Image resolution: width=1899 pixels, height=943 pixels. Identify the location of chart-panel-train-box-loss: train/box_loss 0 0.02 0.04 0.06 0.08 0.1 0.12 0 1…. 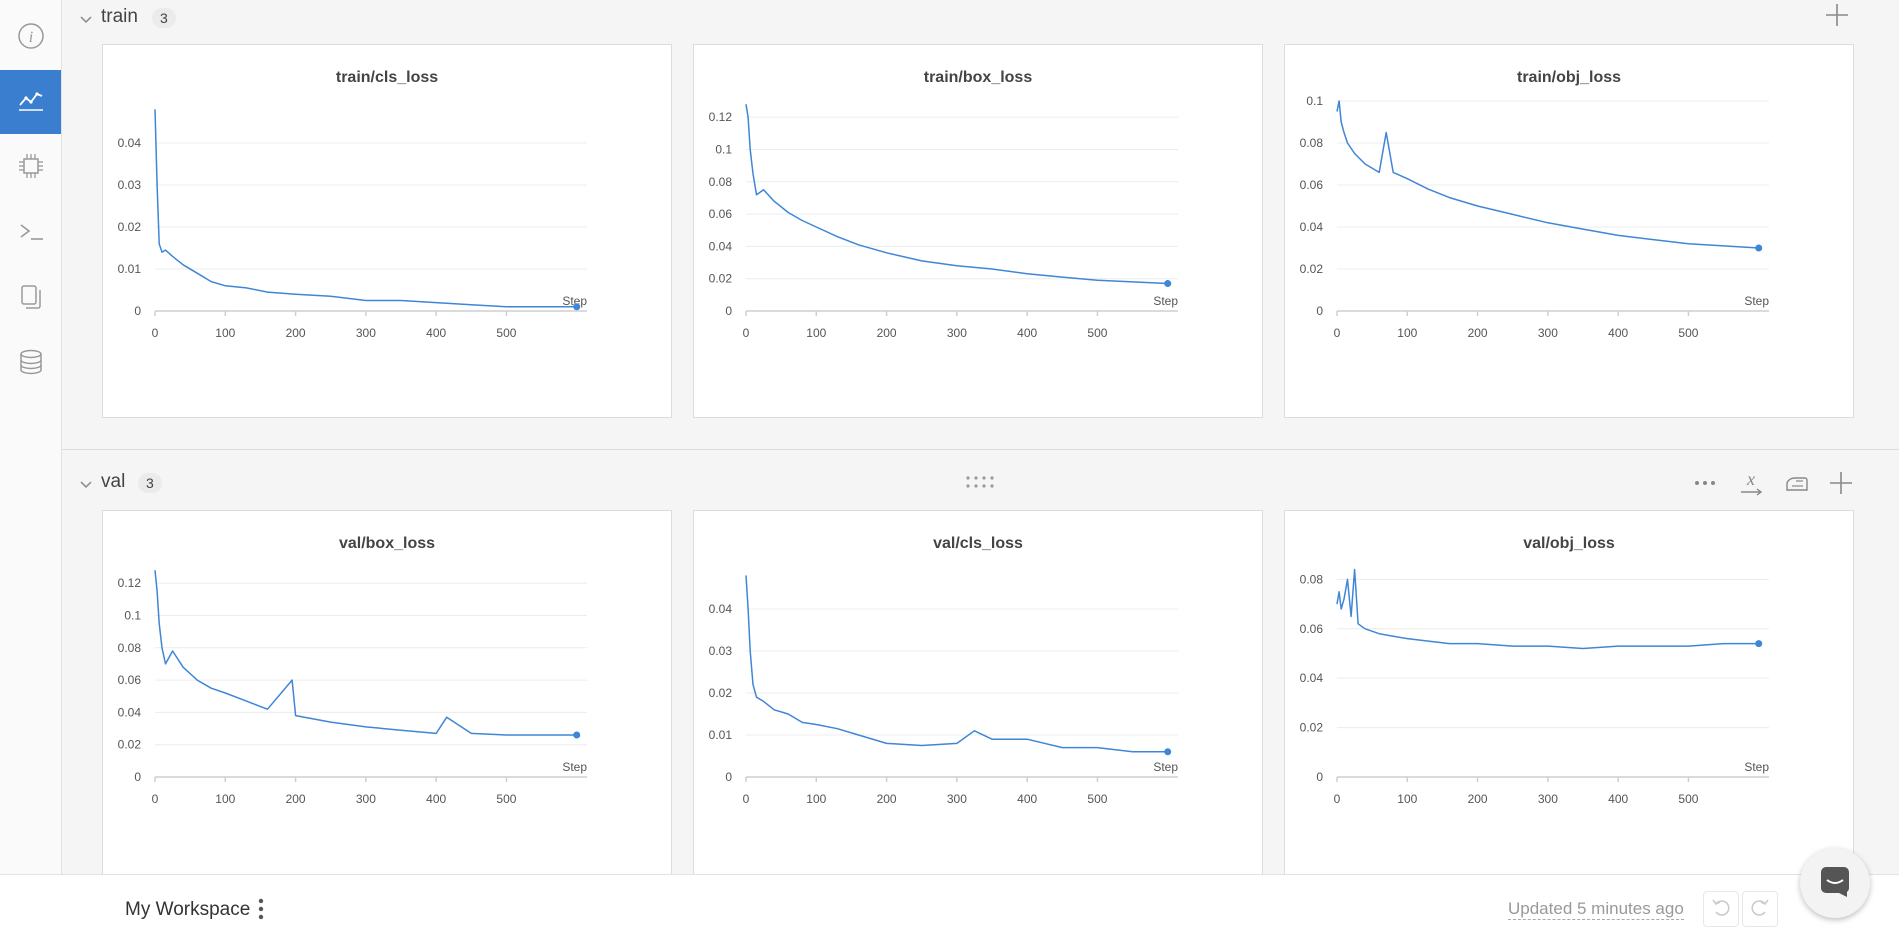
(978, 231).